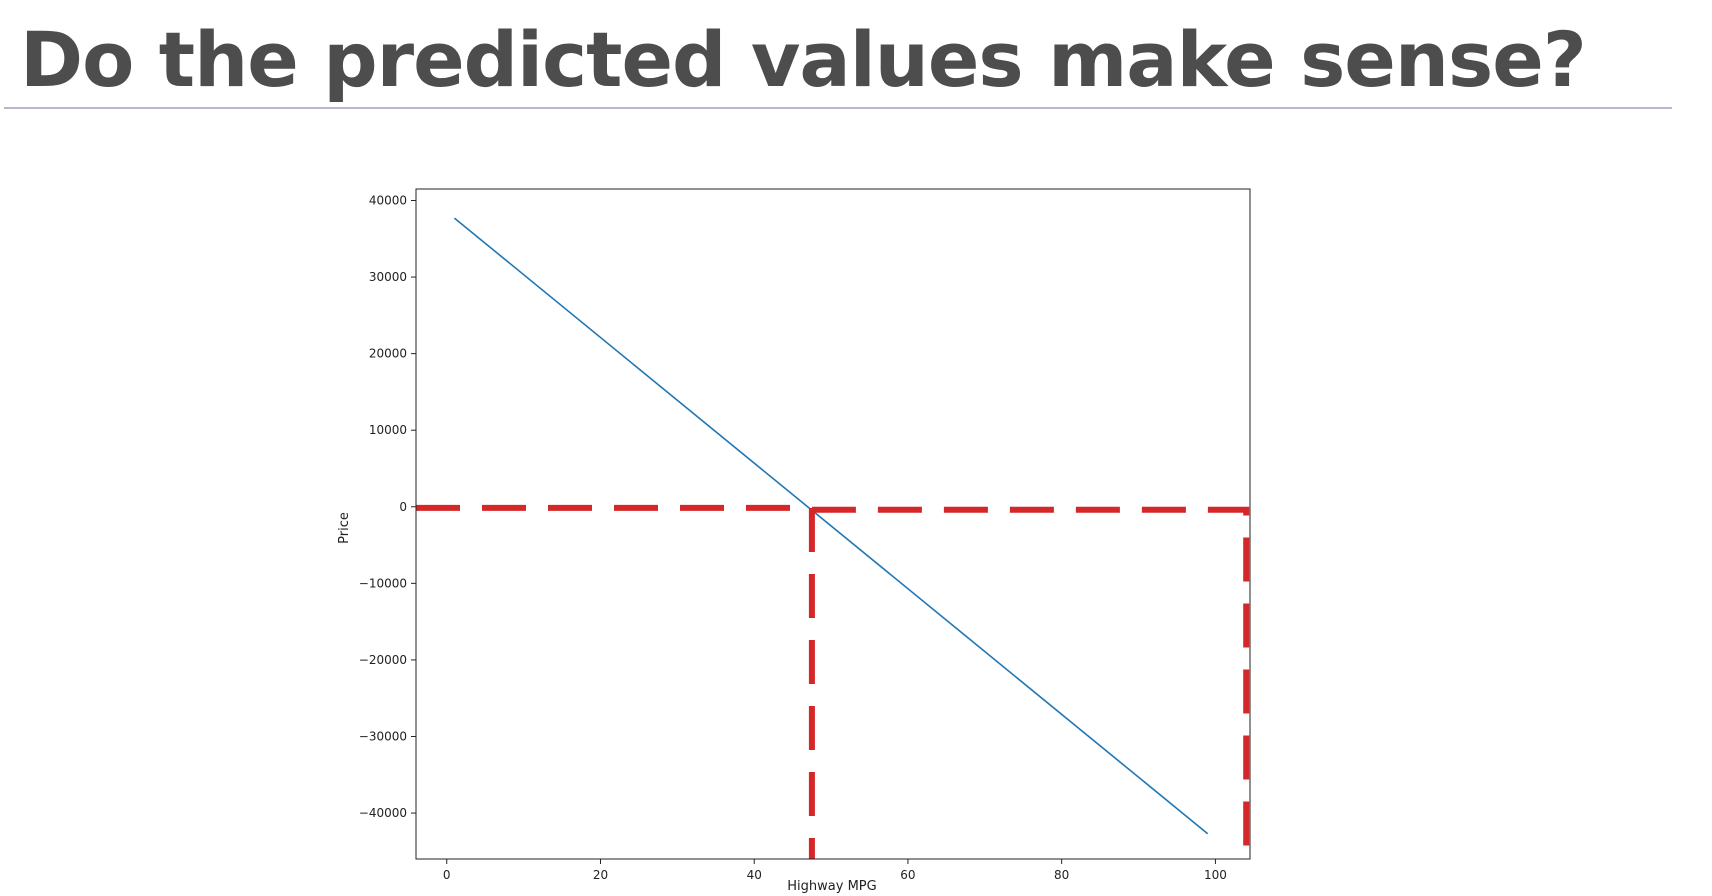 This screenshot has width=1712, height=896. I want to click on x-tick-label: 100, so click(1215, 875).